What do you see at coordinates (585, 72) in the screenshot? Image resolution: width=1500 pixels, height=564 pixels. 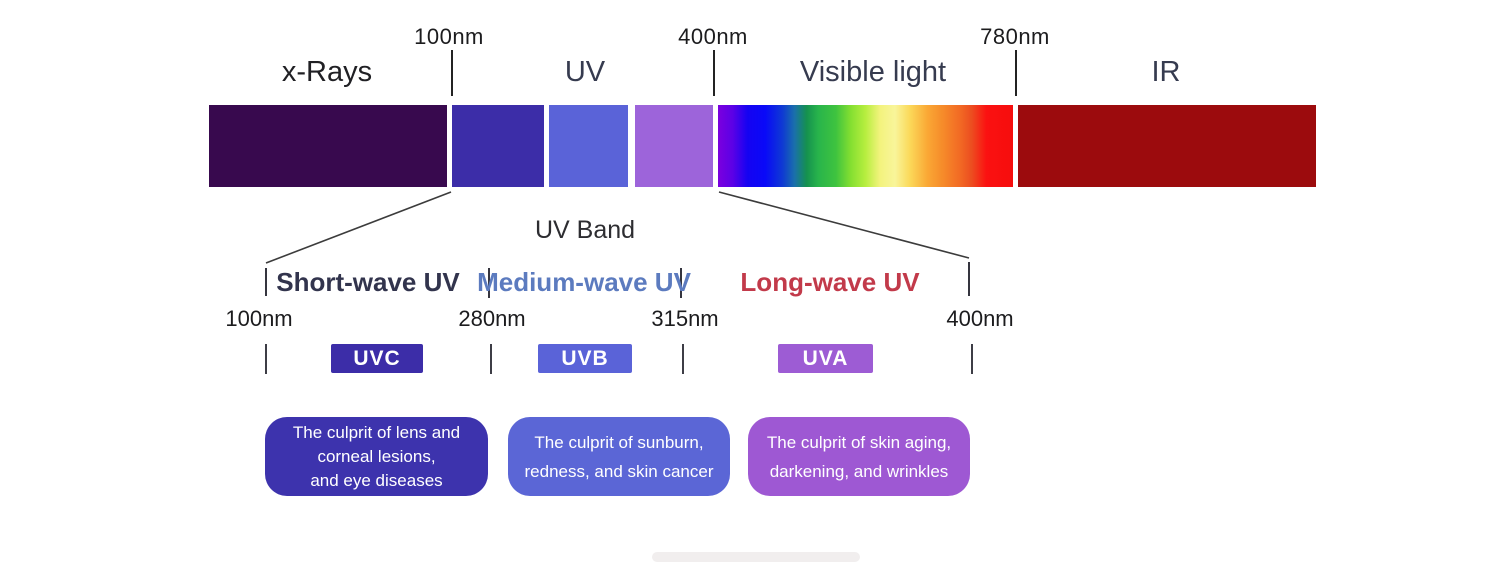 I see `band-label-uv: UV` at bounding box center [585, 72].